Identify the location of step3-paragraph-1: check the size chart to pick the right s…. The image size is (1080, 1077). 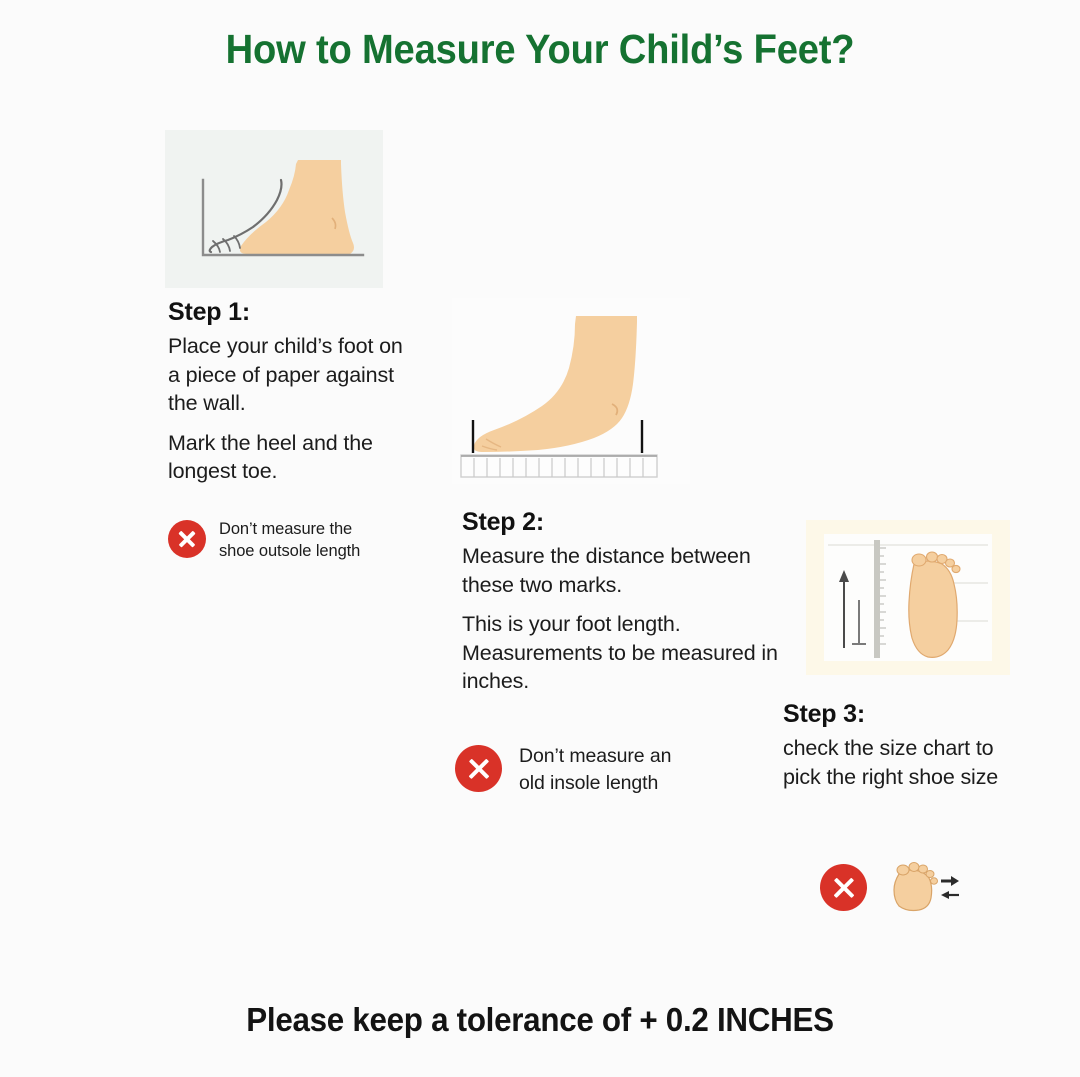
(891, 762).